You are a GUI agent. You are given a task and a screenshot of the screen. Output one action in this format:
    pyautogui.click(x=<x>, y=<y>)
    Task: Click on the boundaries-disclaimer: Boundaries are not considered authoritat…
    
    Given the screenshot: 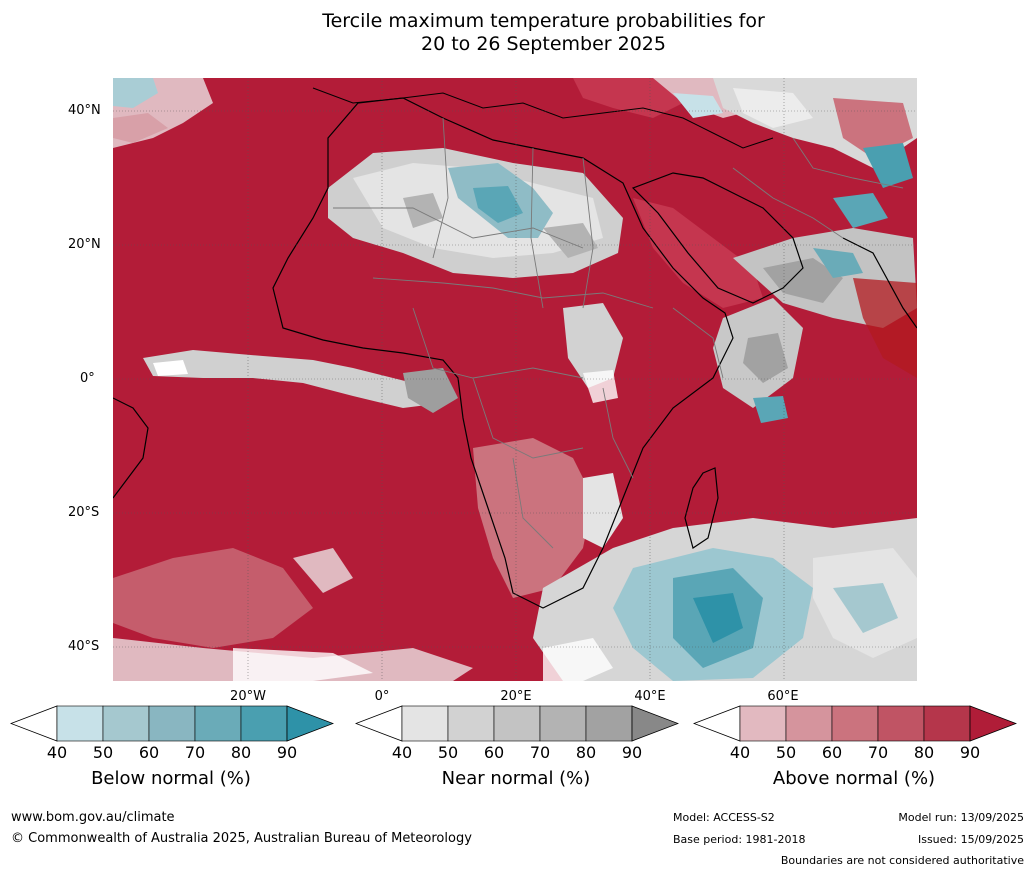 What is the action you would take?
    pyautogui.click(x=902, y=860)
    